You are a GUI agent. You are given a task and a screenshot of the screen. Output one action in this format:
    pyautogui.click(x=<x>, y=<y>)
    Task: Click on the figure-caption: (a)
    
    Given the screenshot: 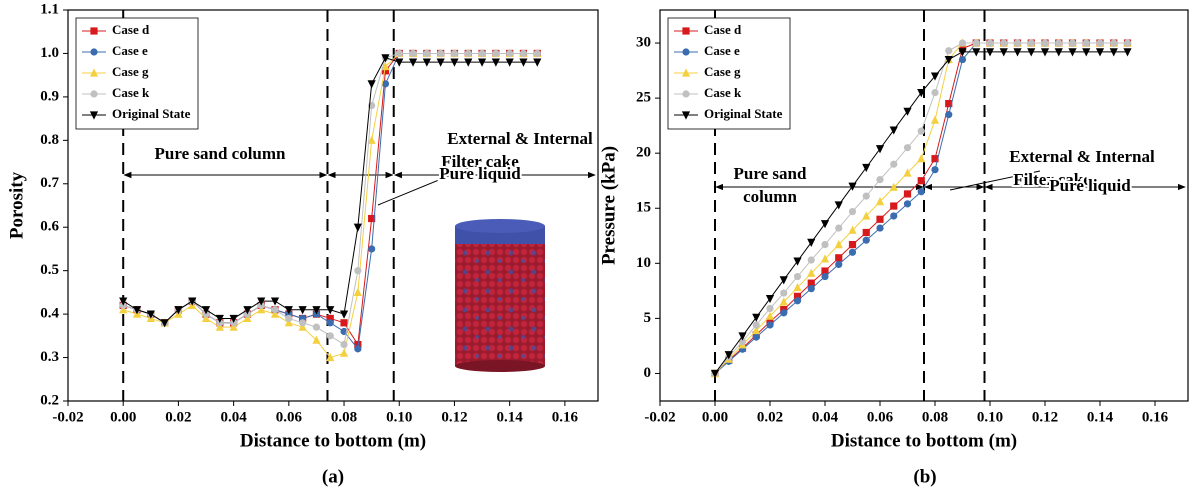 What is the action you would take?
    pyautogui.click(x=333, y=476)
    